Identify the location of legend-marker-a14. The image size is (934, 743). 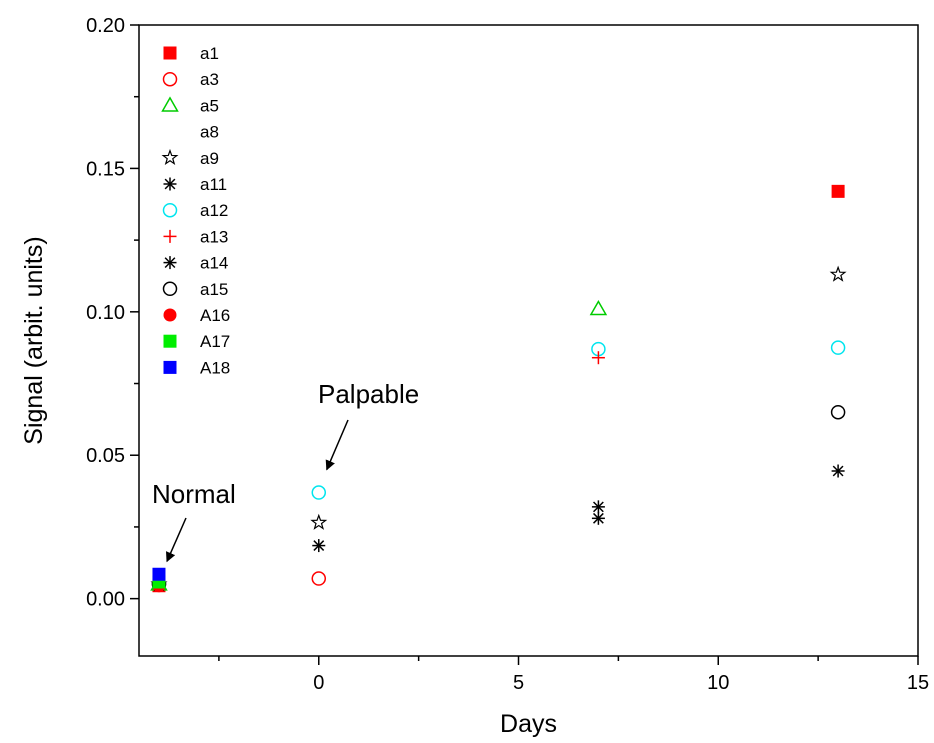
(170, 263).